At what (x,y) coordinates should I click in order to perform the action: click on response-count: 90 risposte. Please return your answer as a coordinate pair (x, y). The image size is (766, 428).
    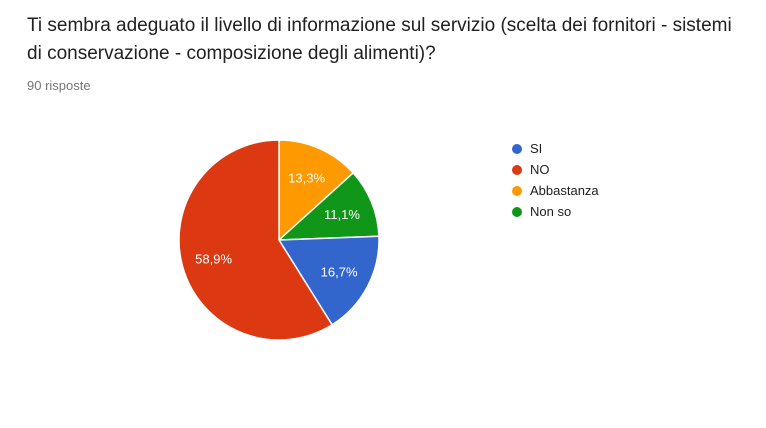
    Looking at the image, I should click on (59, 85).